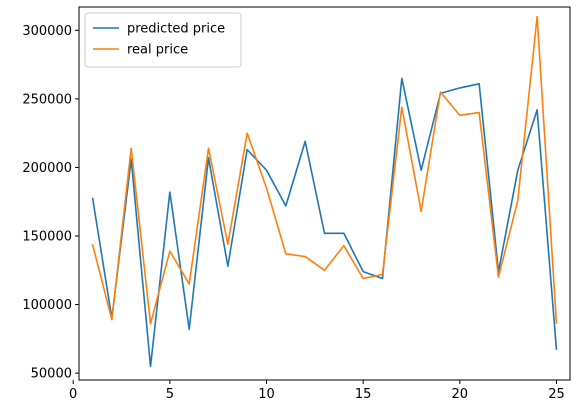  I want to click on y-tick-label: 200000, so click(47, 168).